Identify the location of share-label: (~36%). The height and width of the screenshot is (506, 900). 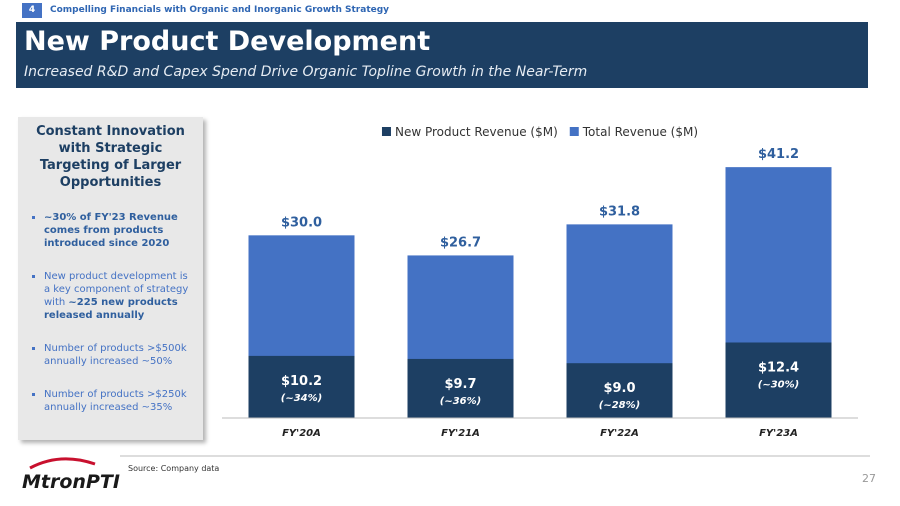
(460, 401).